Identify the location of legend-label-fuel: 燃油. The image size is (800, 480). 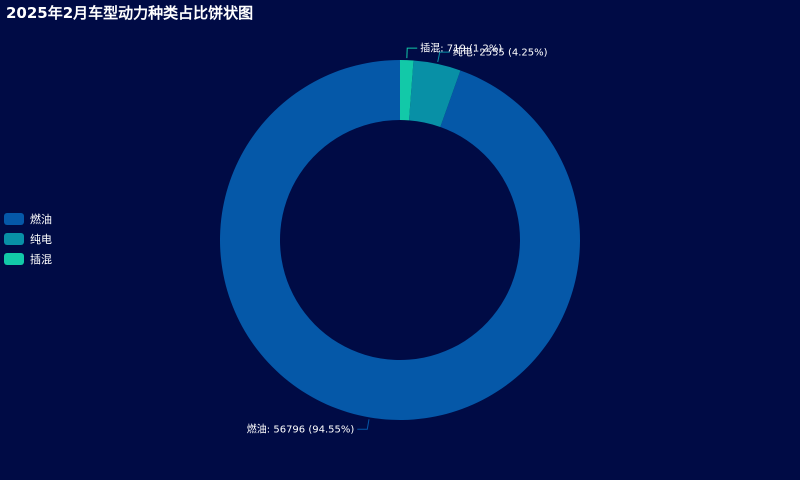
(41, 219).